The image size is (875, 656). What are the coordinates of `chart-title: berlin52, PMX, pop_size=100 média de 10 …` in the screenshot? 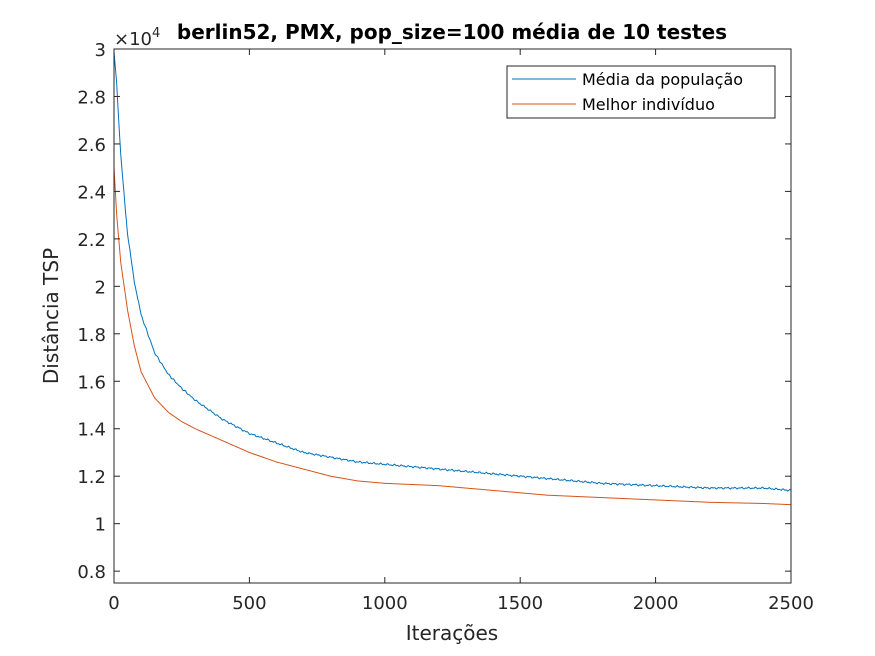 It's located at (452, 32).